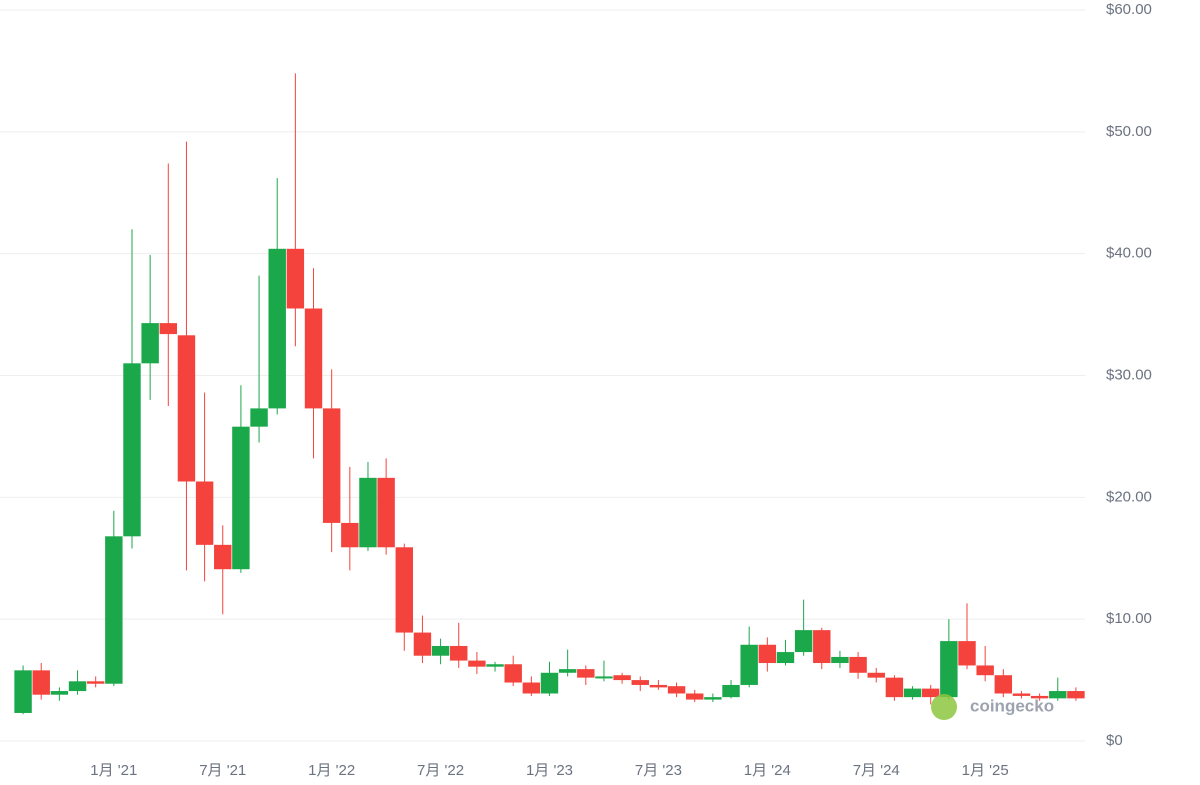 The image size is (1200, 785). What do you see at coordinates (1129, 374) in the screenshot?
I see `y-tick-label: $30.00` at bounding box center [1129, 374].